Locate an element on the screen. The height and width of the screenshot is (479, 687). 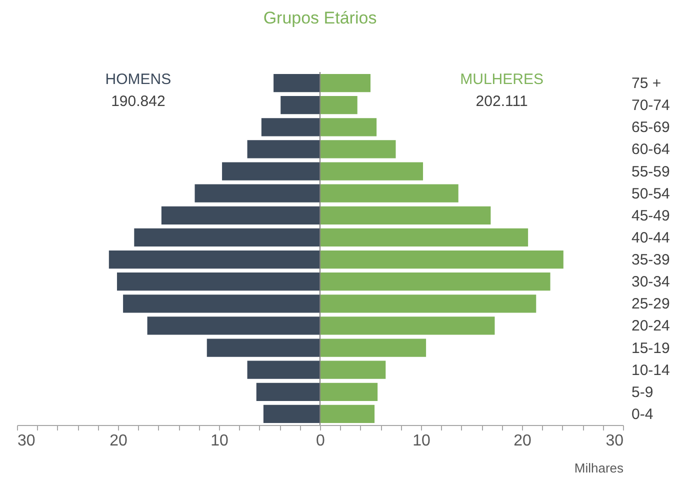
y-tick-label: 45-49 is located at coordinates (651, 215).